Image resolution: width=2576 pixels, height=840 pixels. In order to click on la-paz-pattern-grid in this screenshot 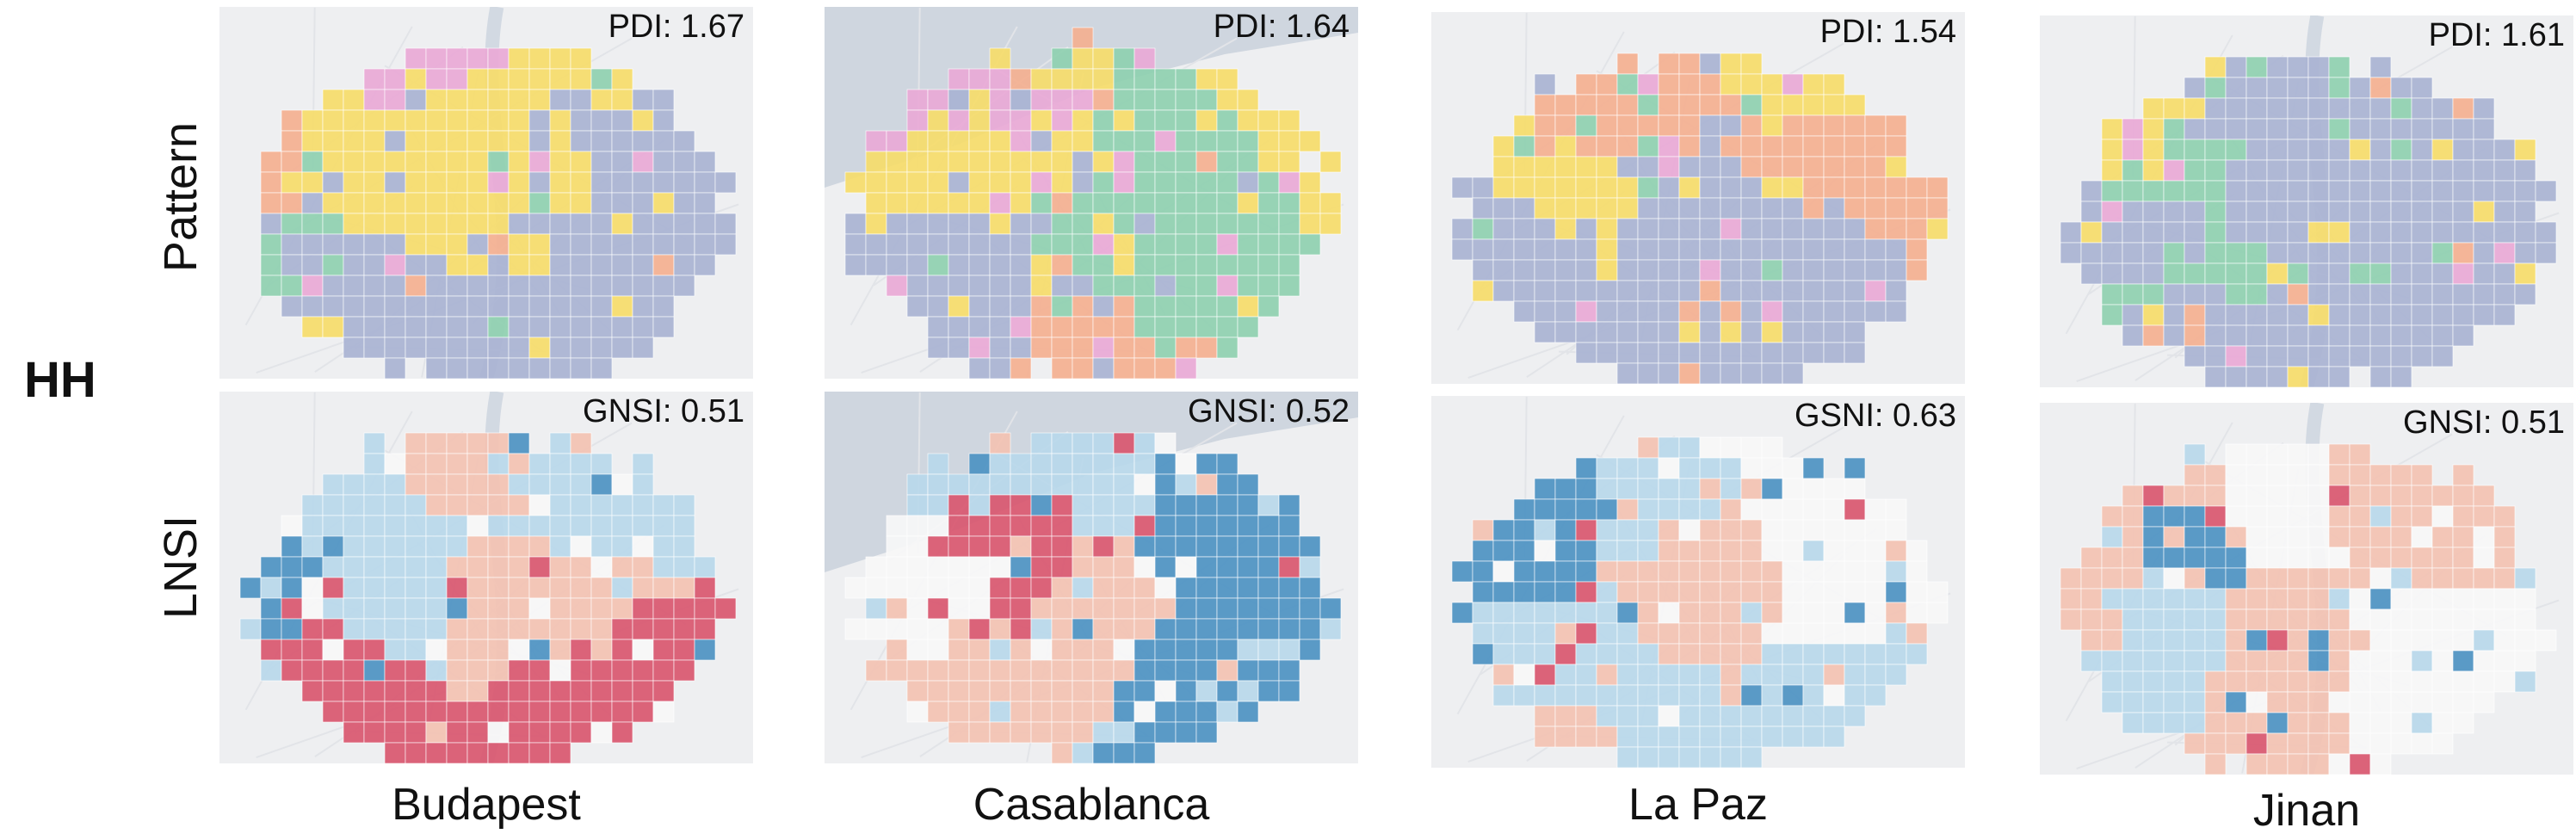, I will do `click(1698, 198)`.